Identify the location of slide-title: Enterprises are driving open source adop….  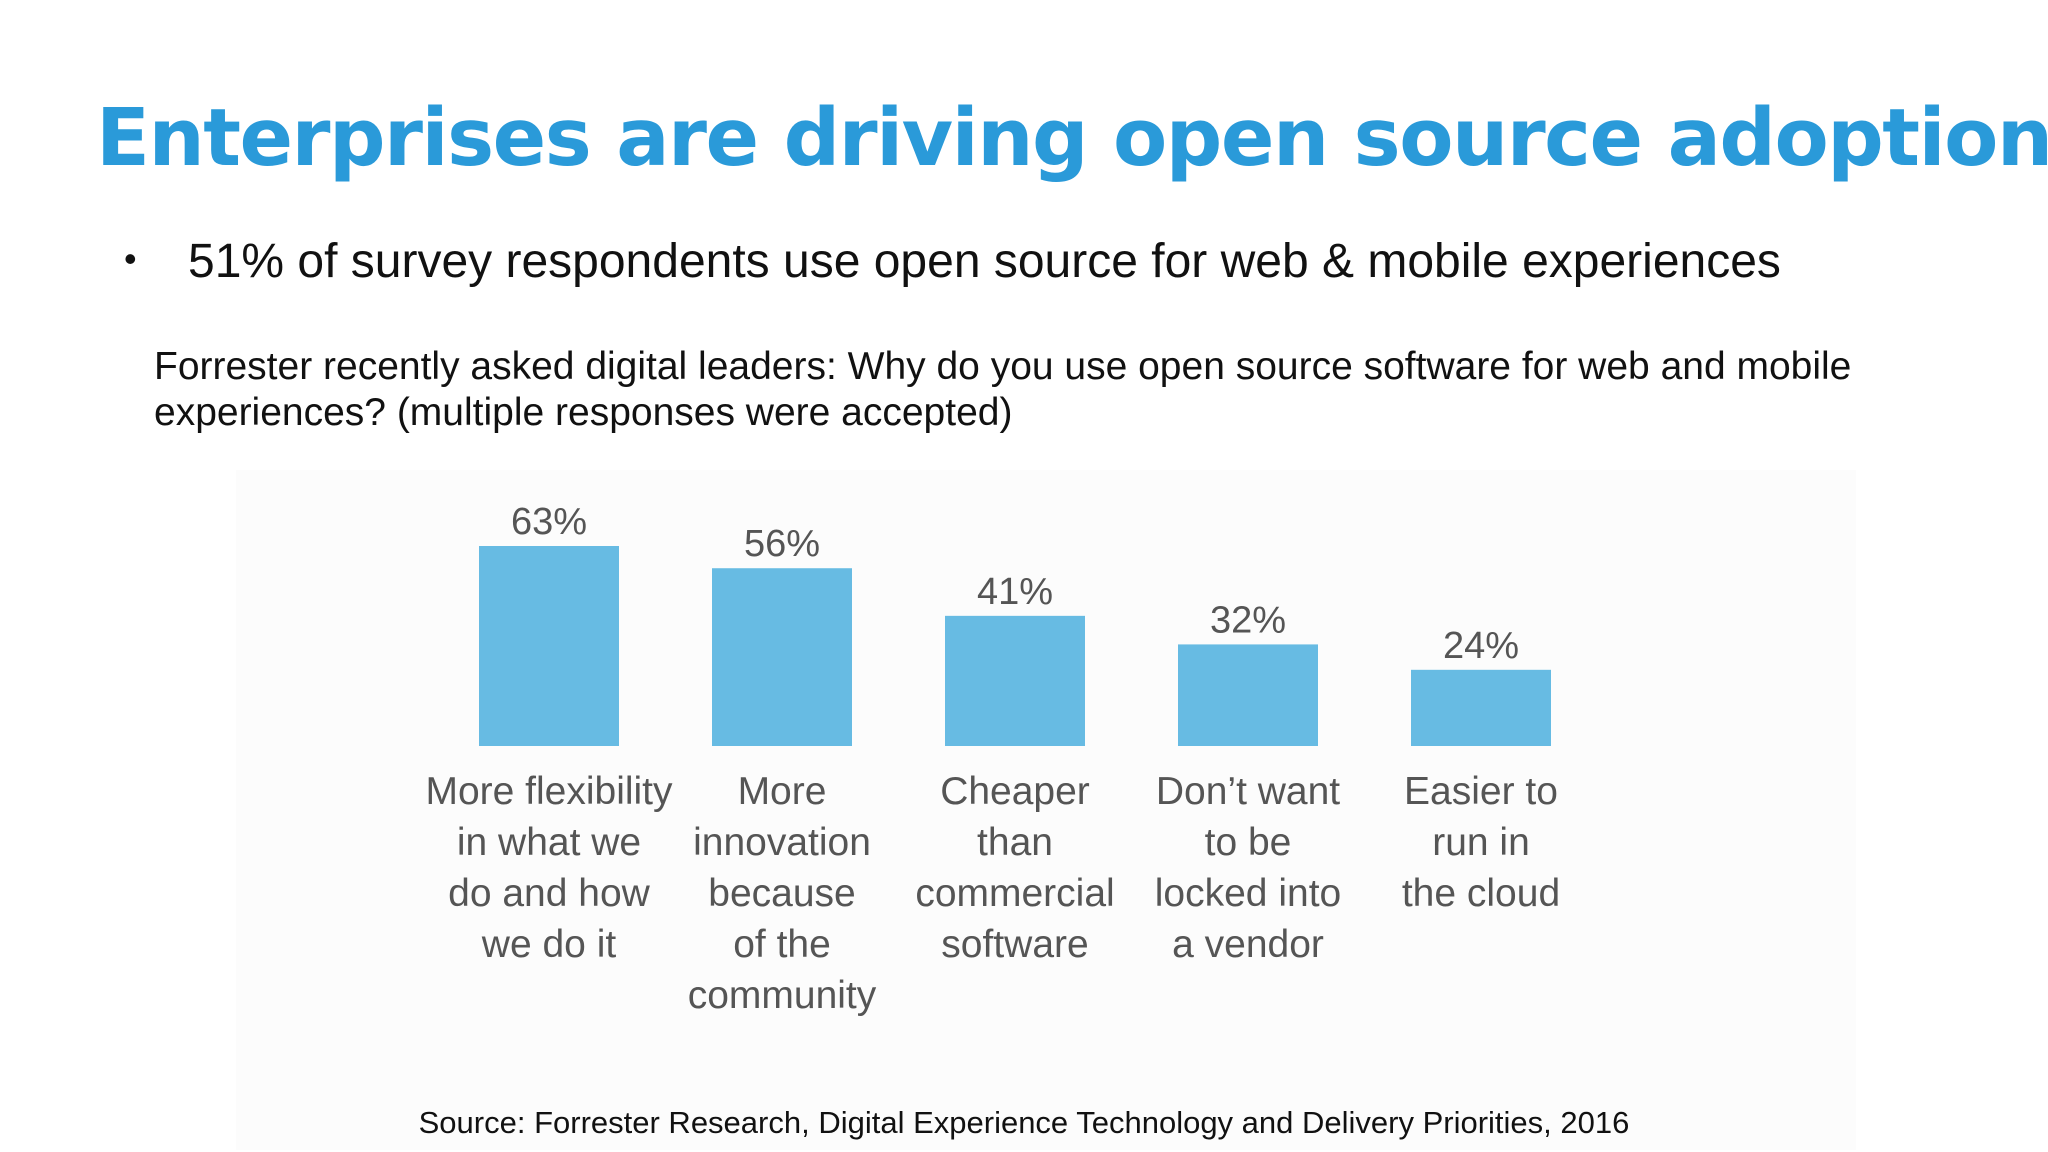
(1072, 138).